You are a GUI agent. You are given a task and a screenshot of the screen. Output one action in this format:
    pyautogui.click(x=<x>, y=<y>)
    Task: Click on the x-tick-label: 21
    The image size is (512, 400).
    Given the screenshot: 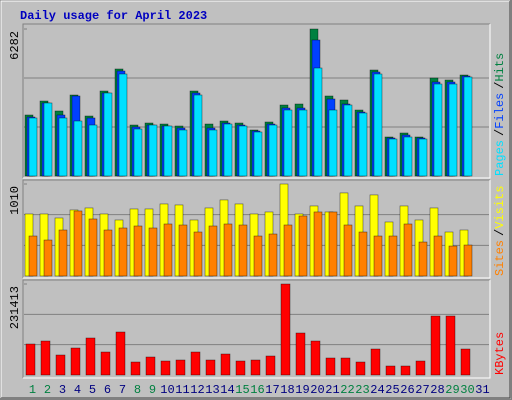 What is the action you would take?
    pyautogui.click(x=332, y=390)
    